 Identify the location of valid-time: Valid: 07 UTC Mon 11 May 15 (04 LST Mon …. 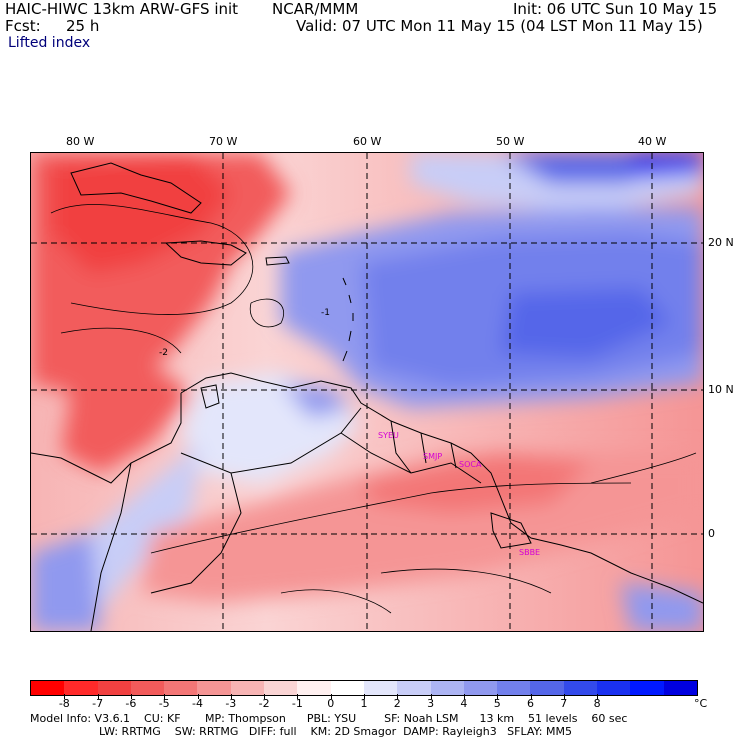
(499, 26).